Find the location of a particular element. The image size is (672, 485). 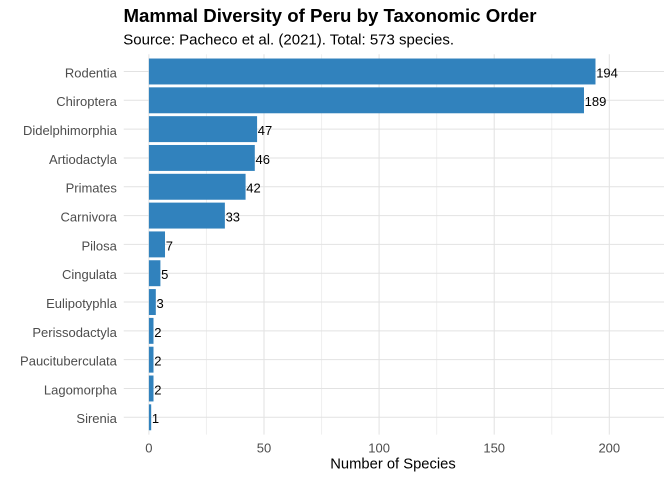

svg-text: Number of Species is located at coordinates (392, 465).